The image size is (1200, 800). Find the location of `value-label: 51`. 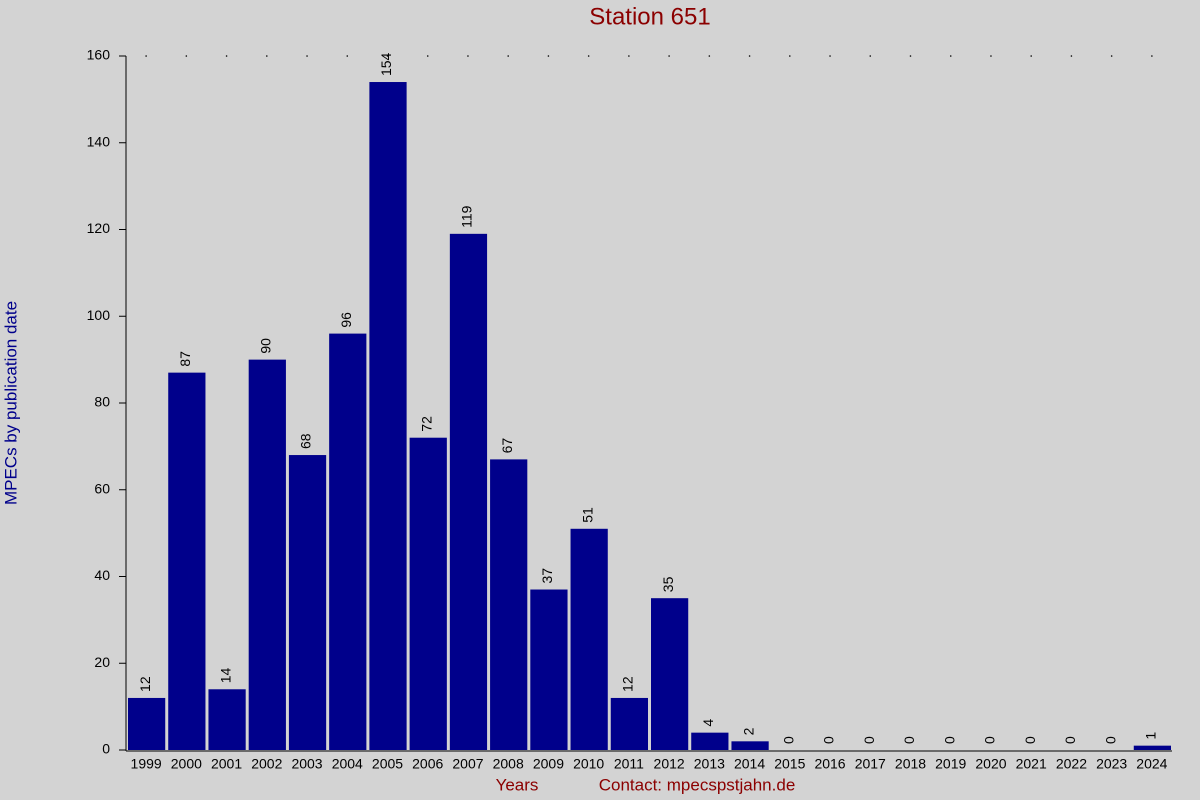

value-label: 51 is located at coordinates (587, 515).